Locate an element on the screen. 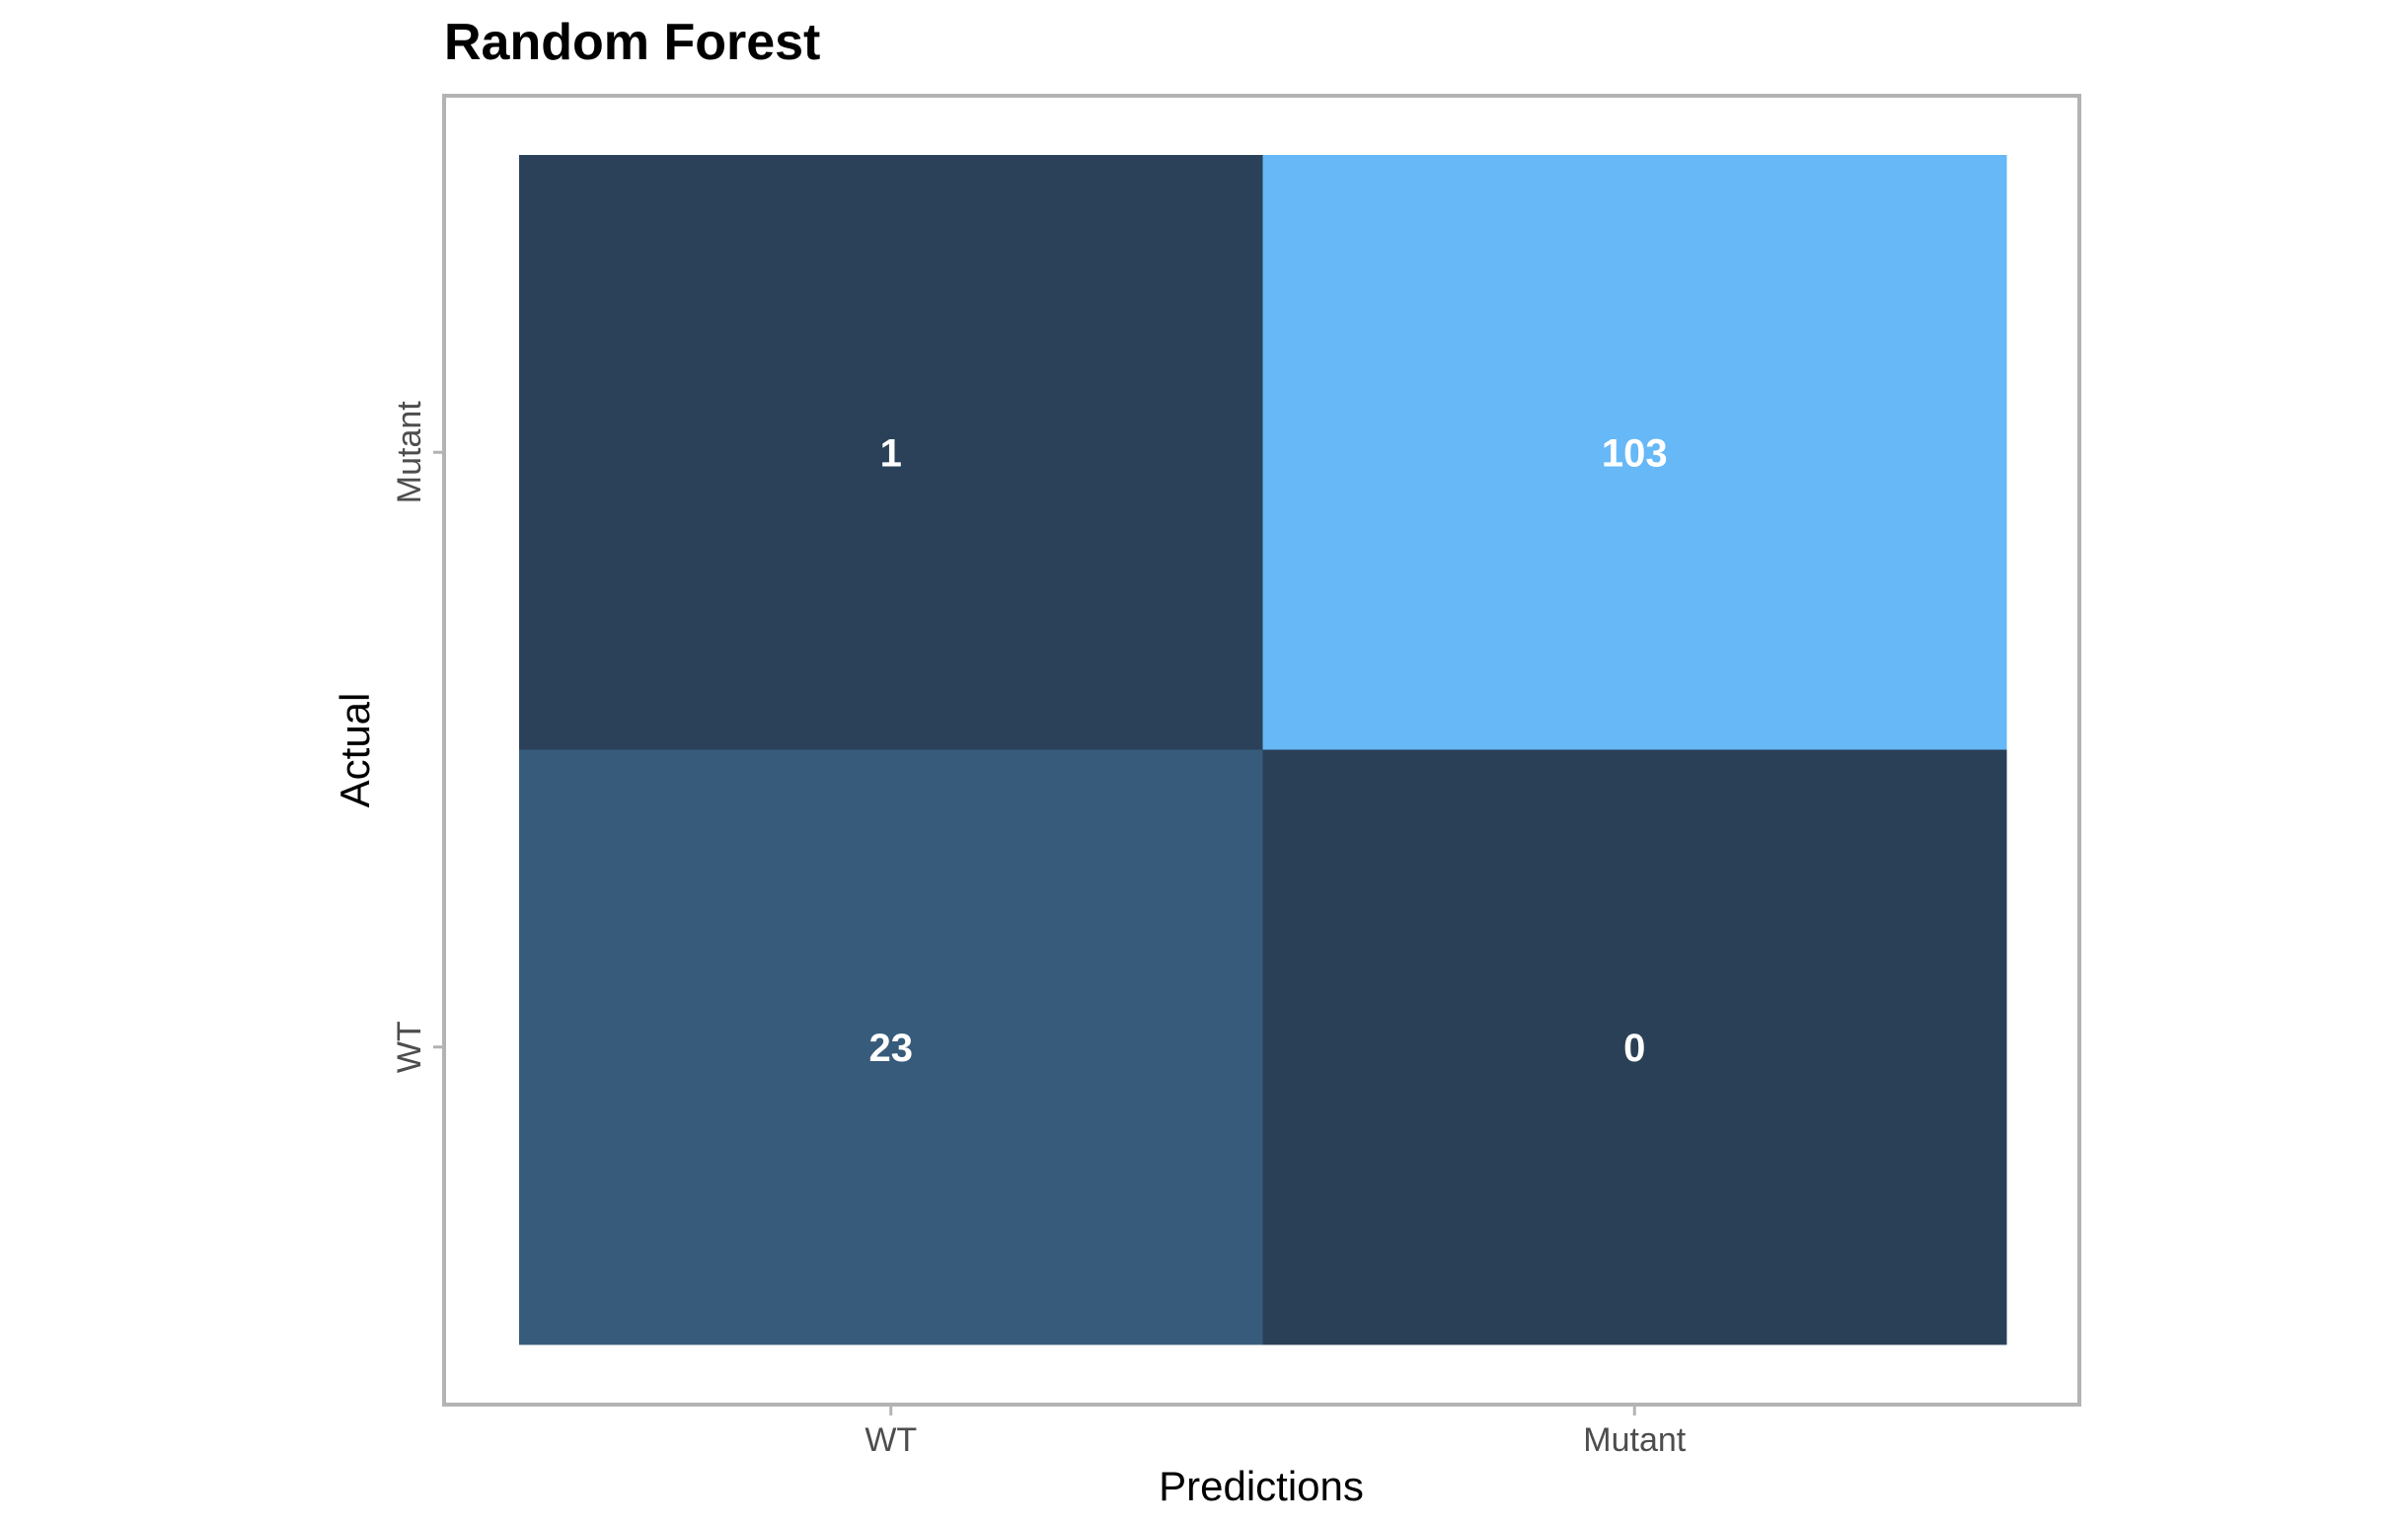 Image resolution: width=2408 pixels, height=1526 pixels. cell-value-label: 103 is located at coordinates (1635, 453).